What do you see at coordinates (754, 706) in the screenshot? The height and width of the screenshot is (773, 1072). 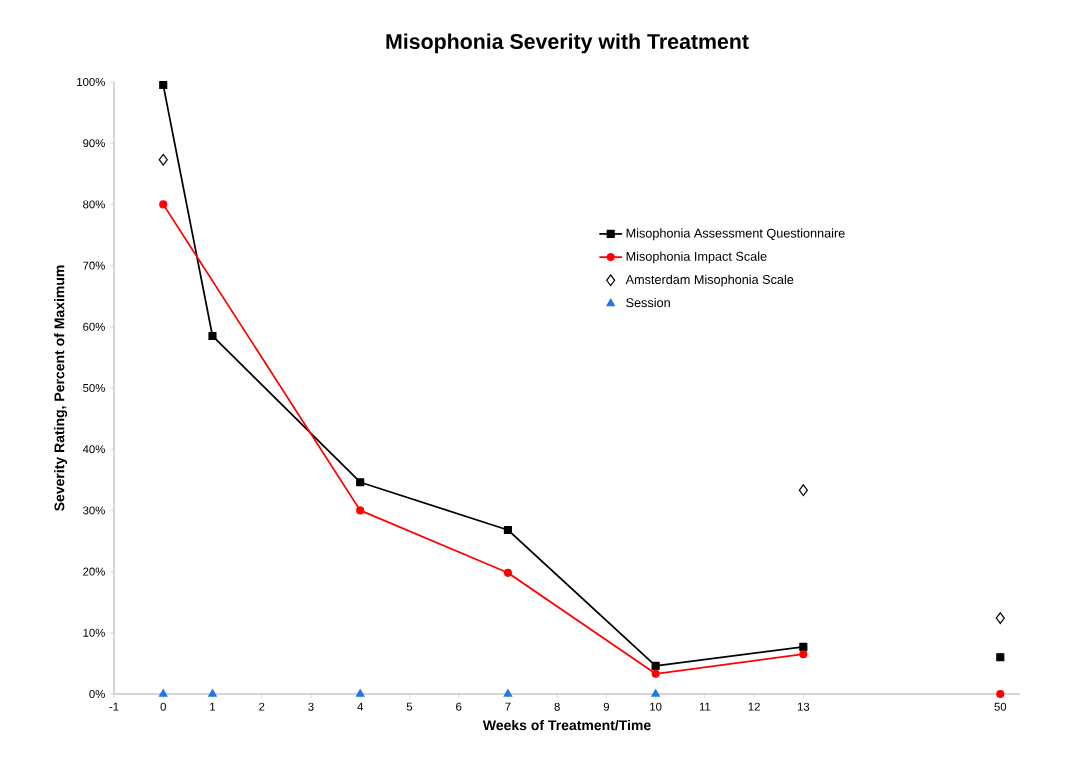 I see `x-tick-label: 12` at bounding box center [754, 706].